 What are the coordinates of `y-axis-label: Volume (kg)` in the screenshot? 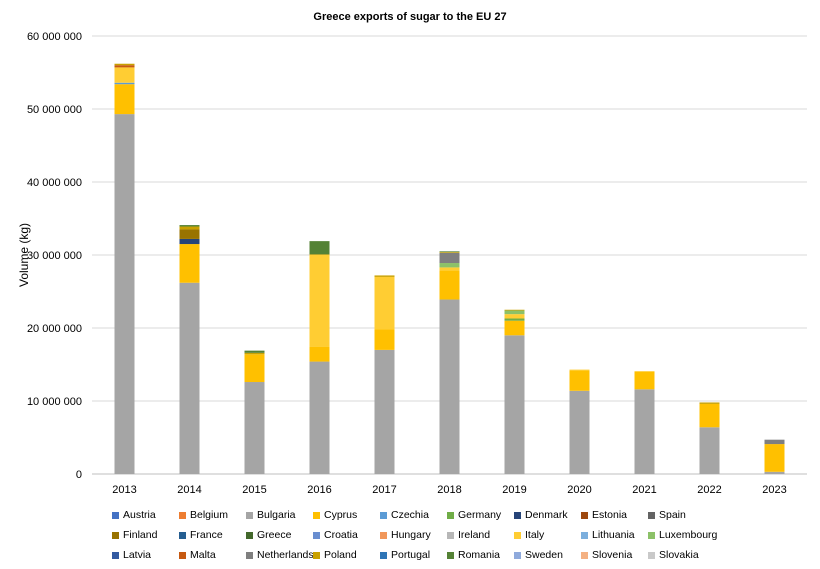 It's located at (24, 255).